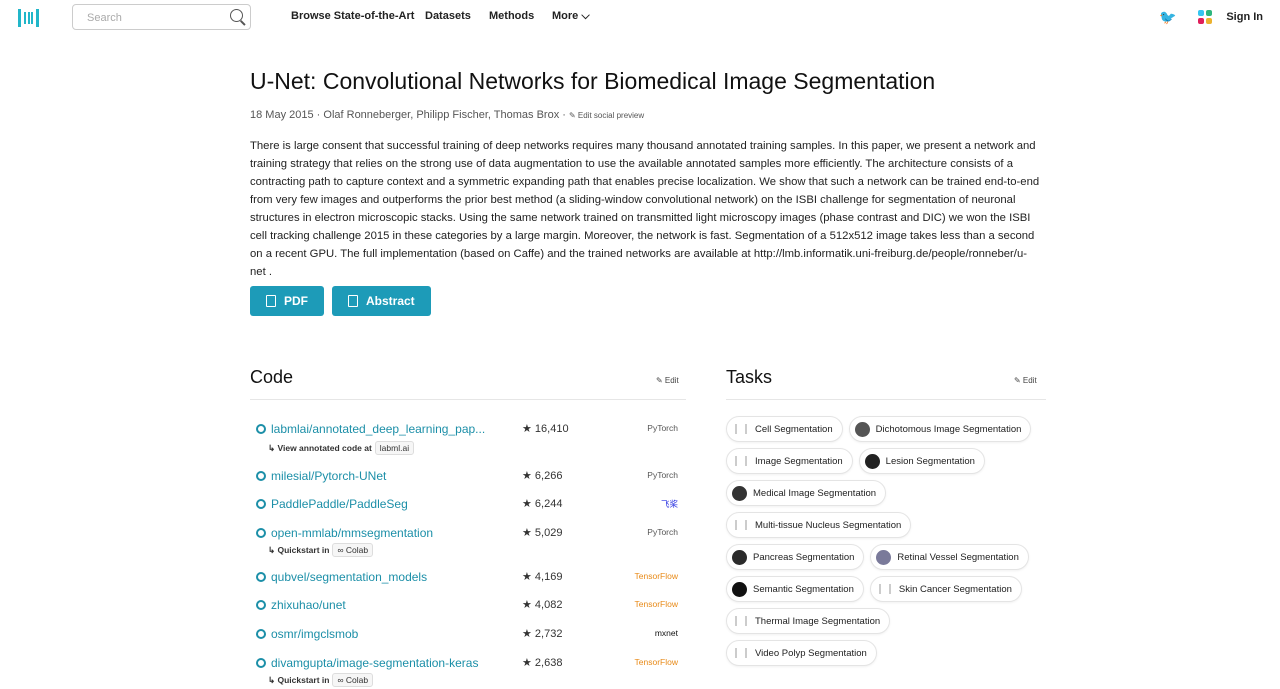 This screenshot has height=689, width=1280. I want to click on code-subline: ↳ View annotated code at labml.ai, so click(341, 448).